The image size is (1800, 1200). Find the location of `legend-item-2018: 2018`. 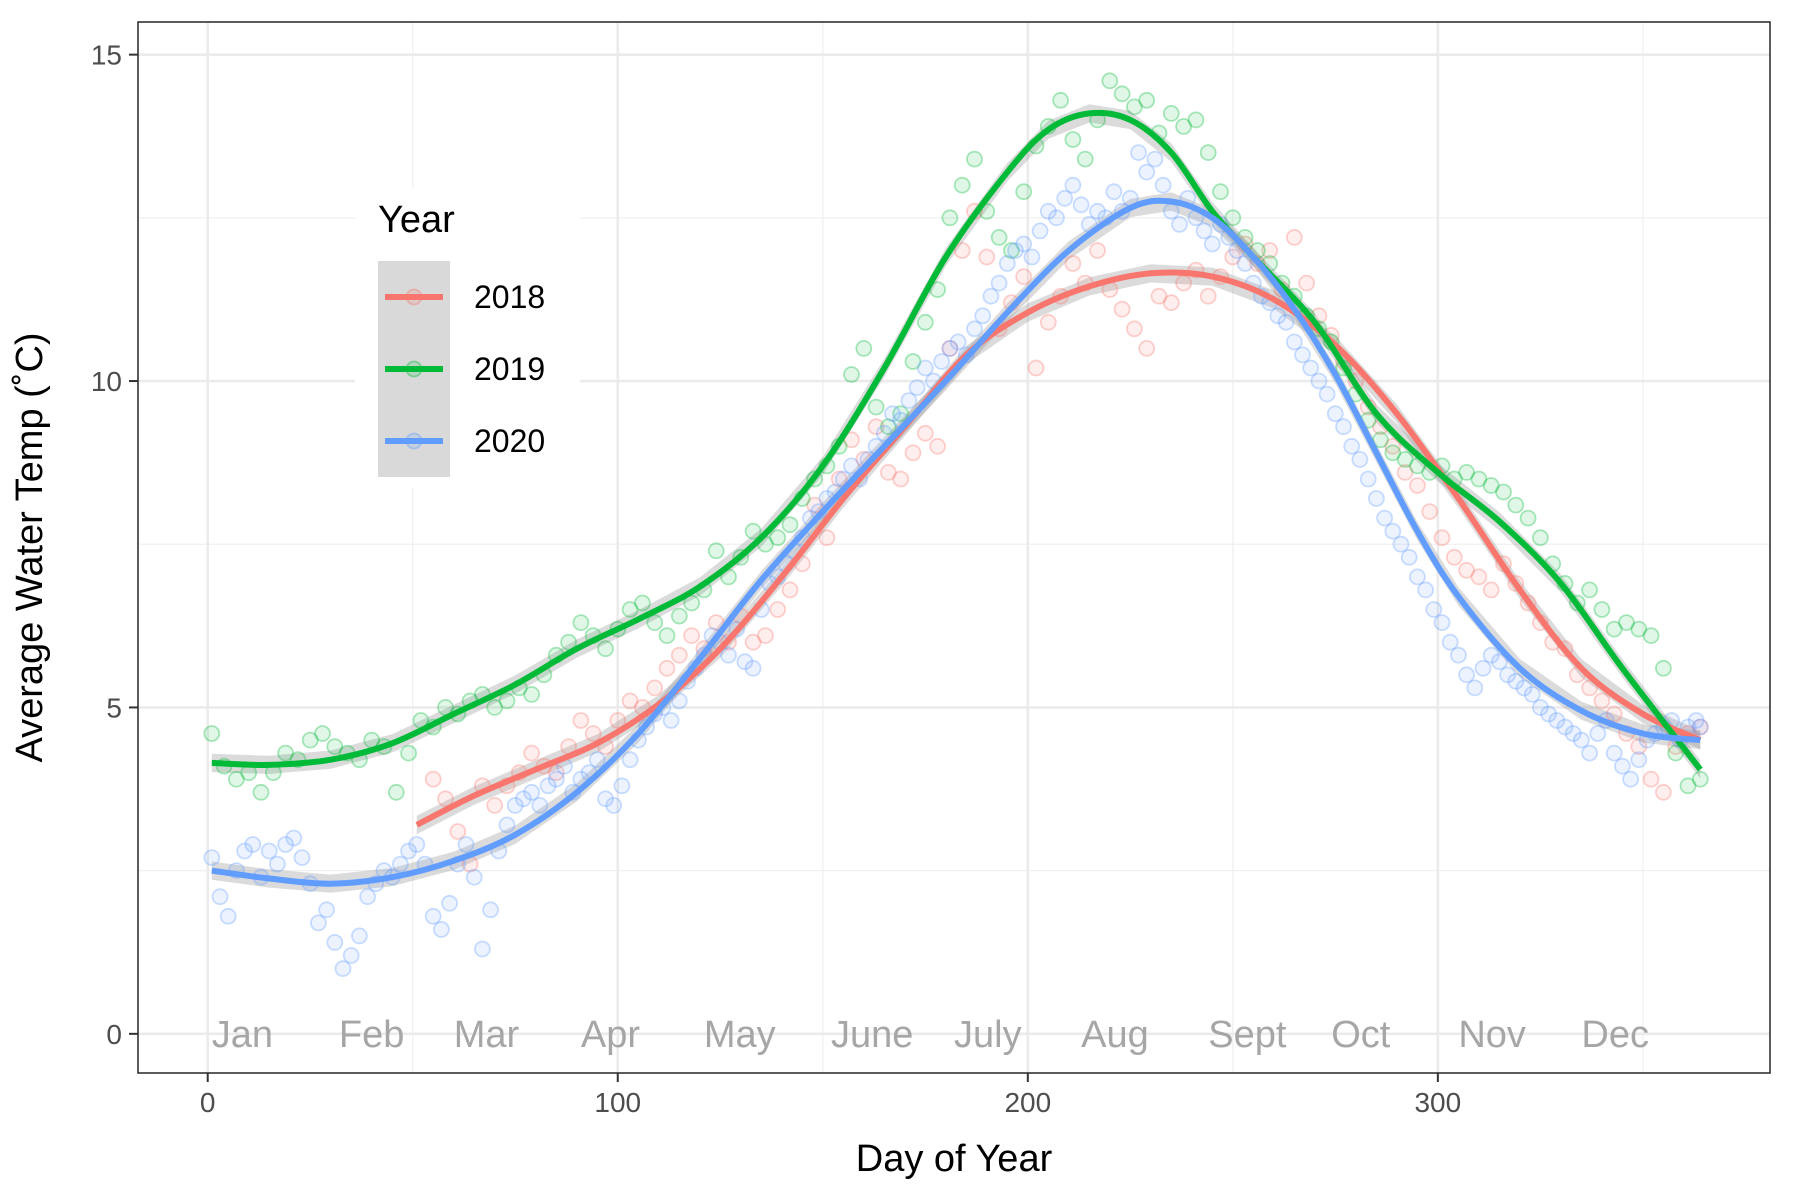

legend-item-2018: 2018 is located at coordinates (465, 297).